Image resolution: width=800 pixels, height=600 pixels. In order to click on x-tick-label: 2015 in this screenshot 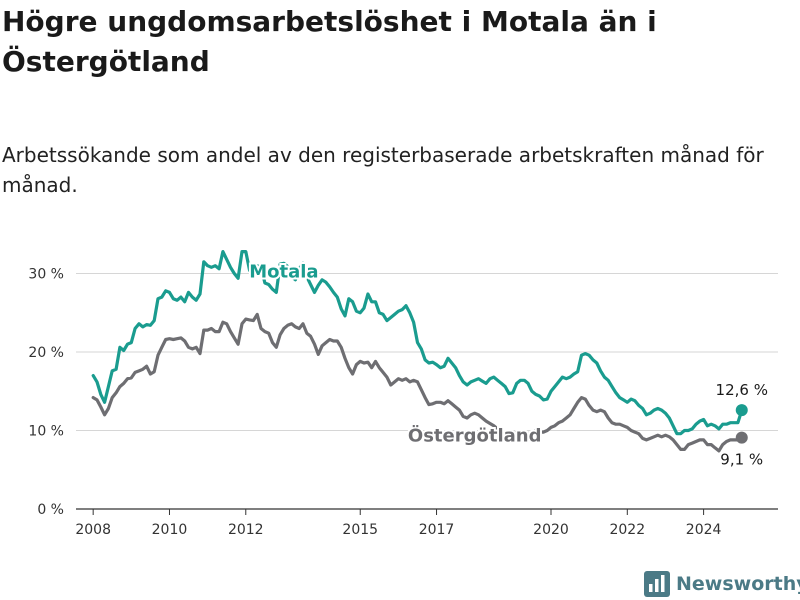, I will do `click(360, 530)`.